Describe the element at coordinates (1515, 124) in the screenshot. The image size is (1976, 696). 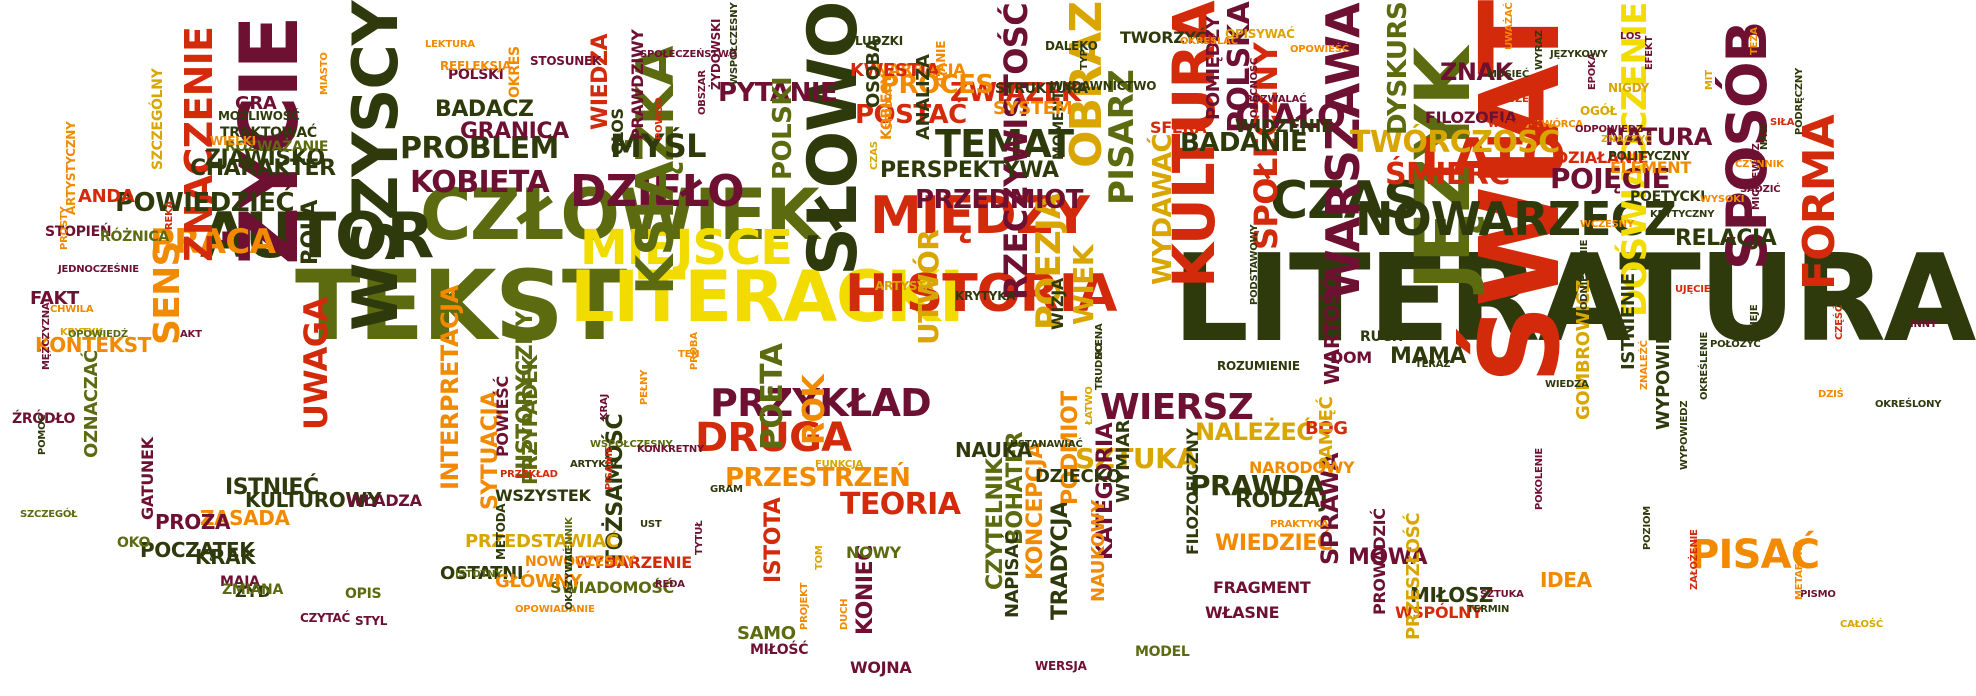
I see `cloud-word: WYPADEK` at that location.